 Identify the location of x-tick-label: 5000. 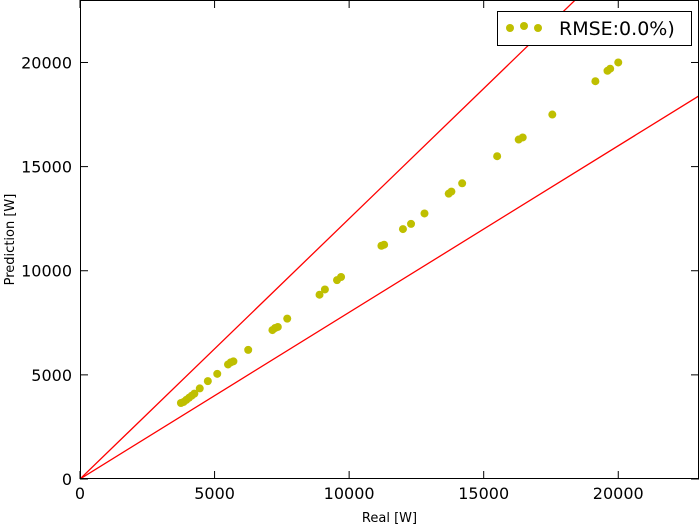
(214, 493).